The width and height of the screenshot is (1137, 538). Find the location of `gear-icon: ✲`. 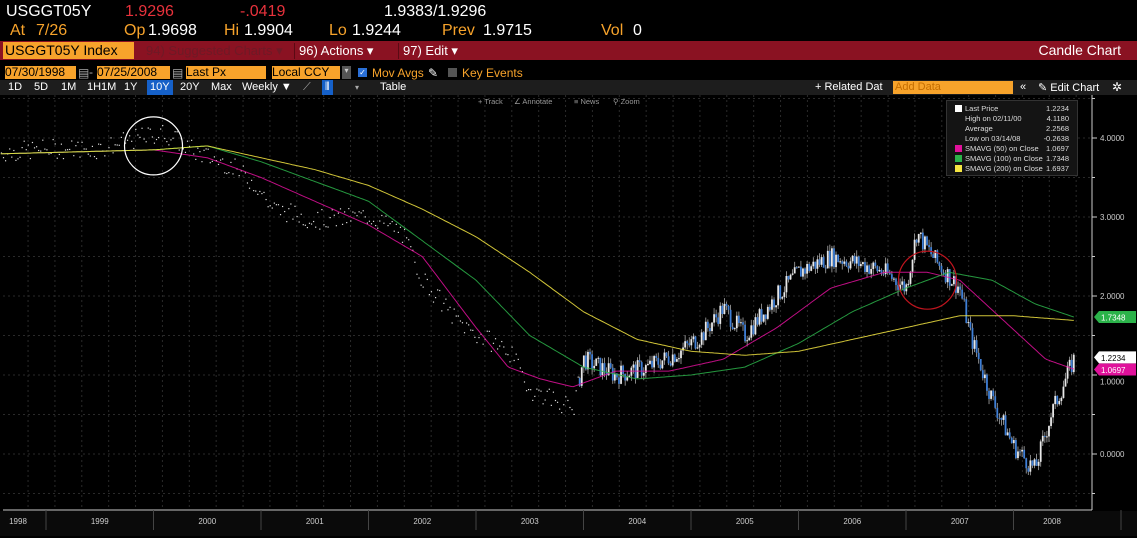

gear-icon: ✲ is located at coordinates (1117, 87).